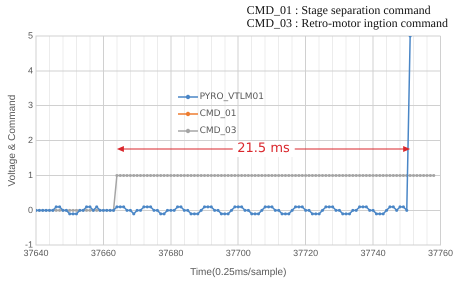  What do you see at coordinates (232, 97) in the screenshot?
I see `legend-label: PYRO_VTLM01` at bounding box center [232, 97].